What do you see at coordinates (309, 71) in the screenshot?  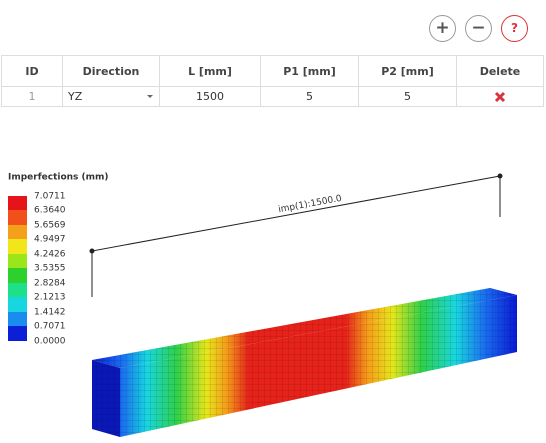 I see `header: P1 [mm]` at bounding box center [309, 71].